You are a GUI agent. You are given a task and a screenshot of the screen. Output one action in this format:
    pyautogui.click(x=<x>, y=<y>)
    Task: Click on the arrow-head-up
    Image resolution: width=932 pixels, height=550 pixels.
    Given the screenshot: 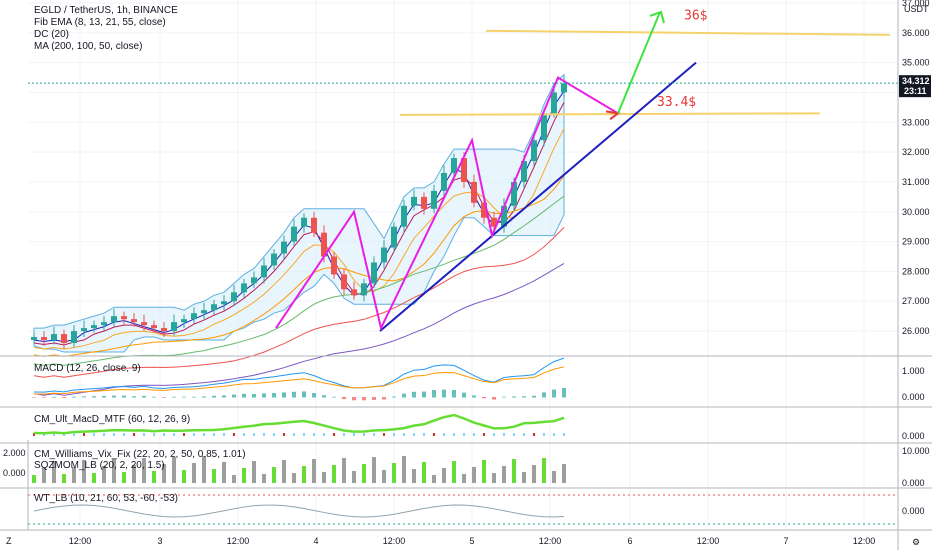 What is the action you would take?
    pyautogui.click(x=657, y=17)
    